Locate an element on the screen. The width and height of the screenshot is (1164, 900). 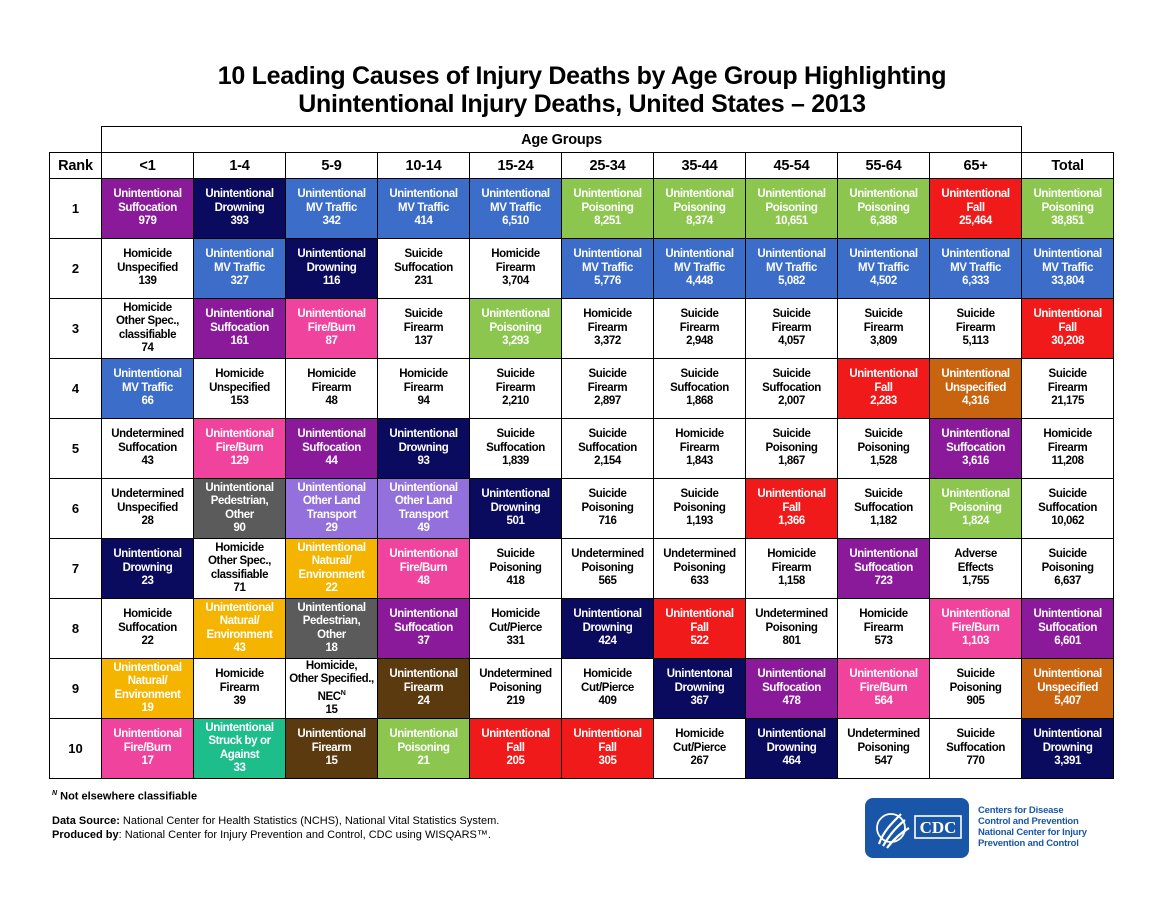
cause-cell: Suicide Suffocation 1,182 is located at coordinates (883, 508).